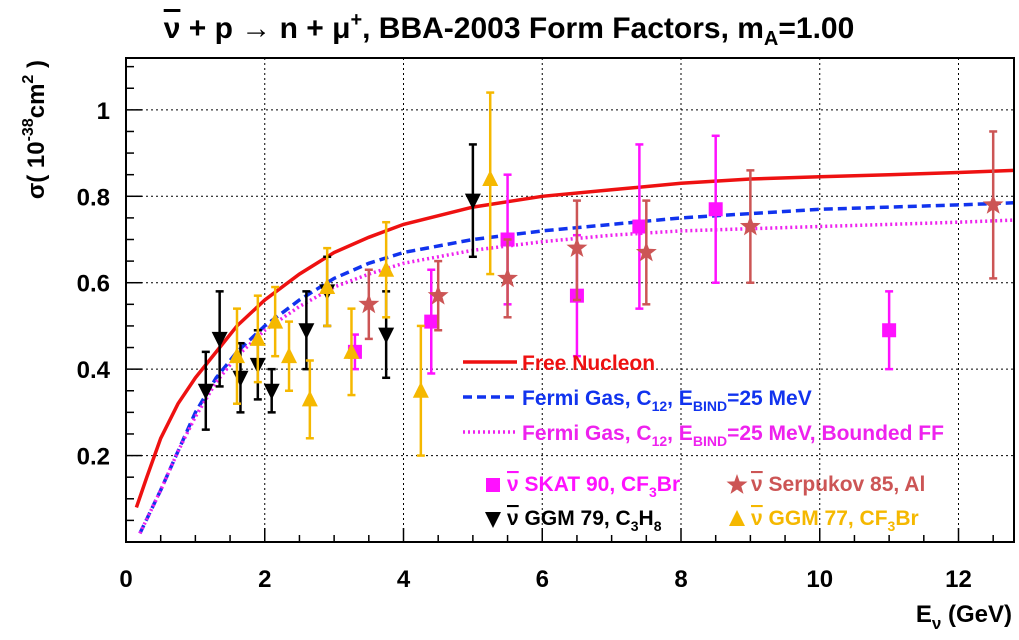 This screenshot has width=1019, height=640. Describe the element at coordinates (838, 484) in the screenshot. I see `legend-label: ν Serpukov 85, Al` at that location.